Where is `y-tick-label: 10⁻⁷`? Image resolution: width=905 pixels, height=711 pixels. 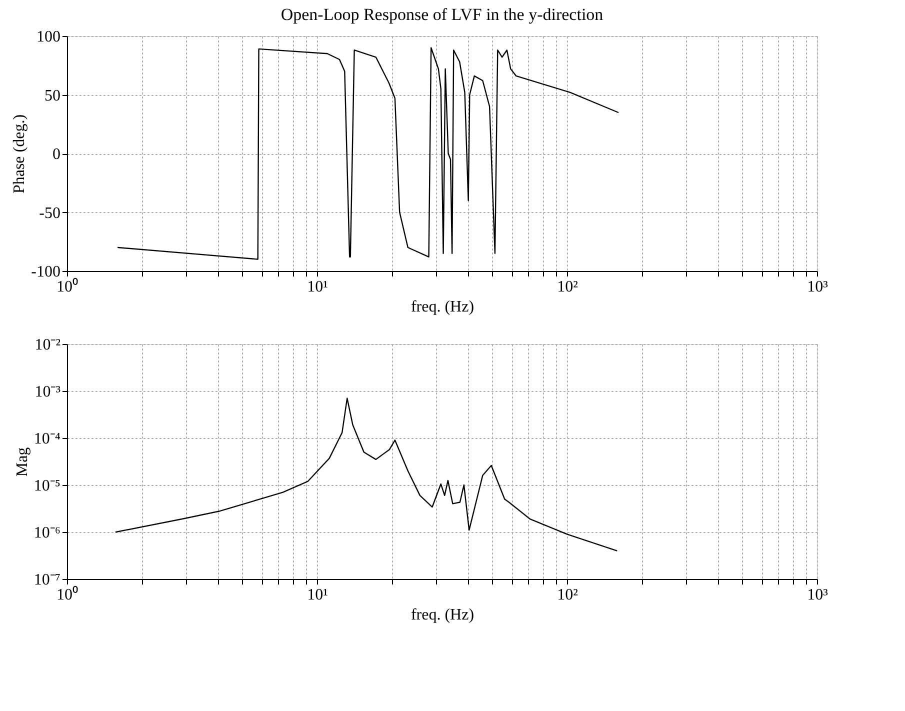
y-tick-label: 10⁻⁷ is located at coordinates (47, 580).